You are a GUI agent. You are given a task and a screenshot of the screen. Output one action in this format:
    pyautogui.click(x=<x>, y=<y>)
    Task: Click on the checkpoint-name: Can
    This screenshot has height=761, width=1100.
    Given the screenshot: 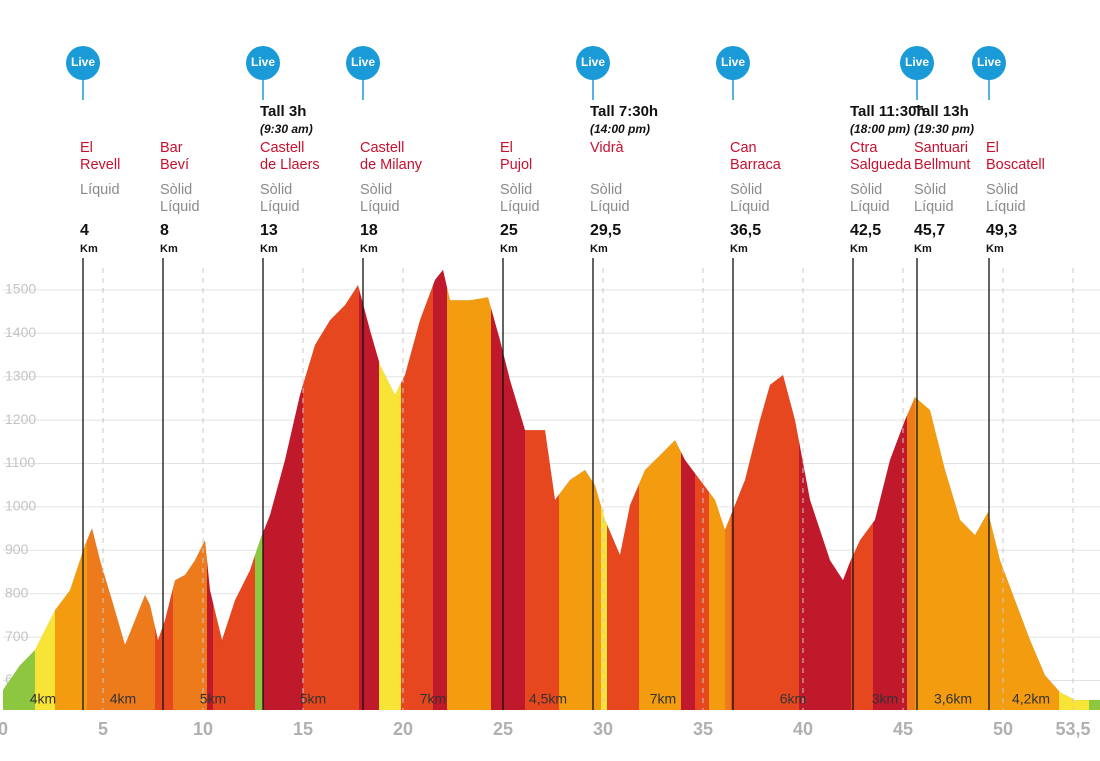 What is the action you would take?
    pyautogui.click(x=743, y=148)
    